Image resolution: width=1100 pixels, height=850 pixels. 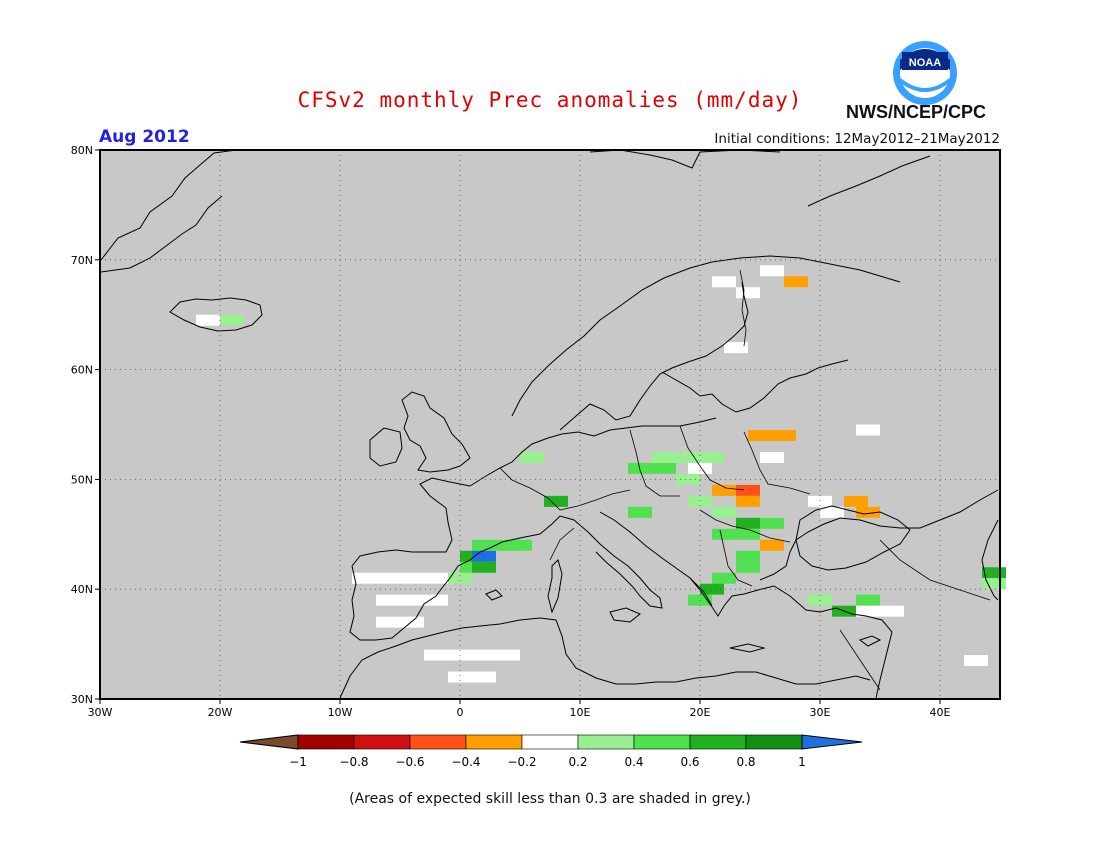 I want to click on coastline-corsica-sardinia, so click(x=555, y=586).